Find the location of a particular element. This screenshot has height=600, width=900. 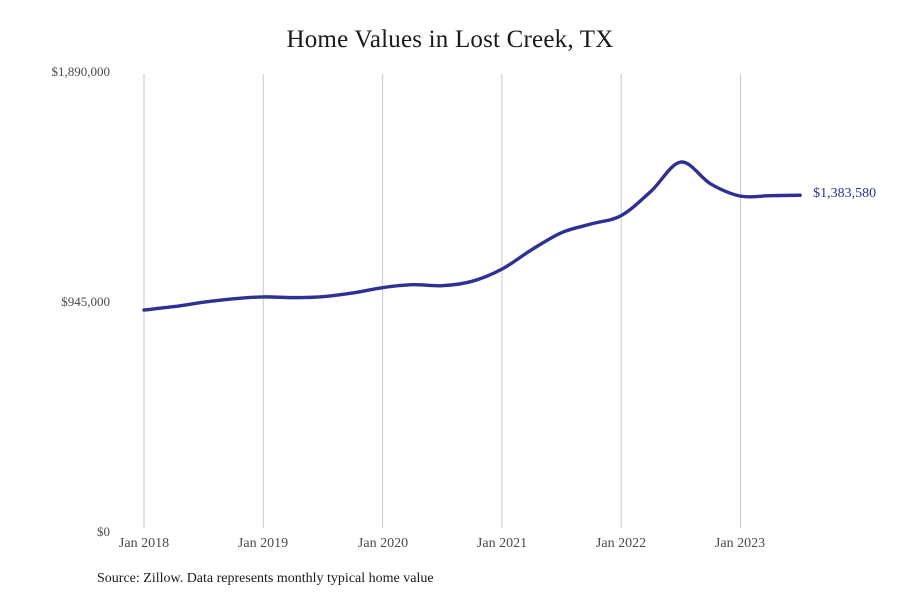

x-axis-tick-jan-2020: Jan 2020 is located at coordinates (383, 543).